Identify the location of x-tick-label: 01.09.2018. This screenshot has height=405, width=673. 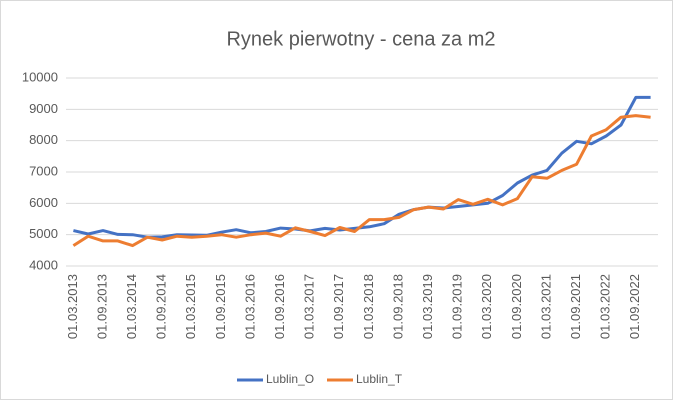
(397, 306).